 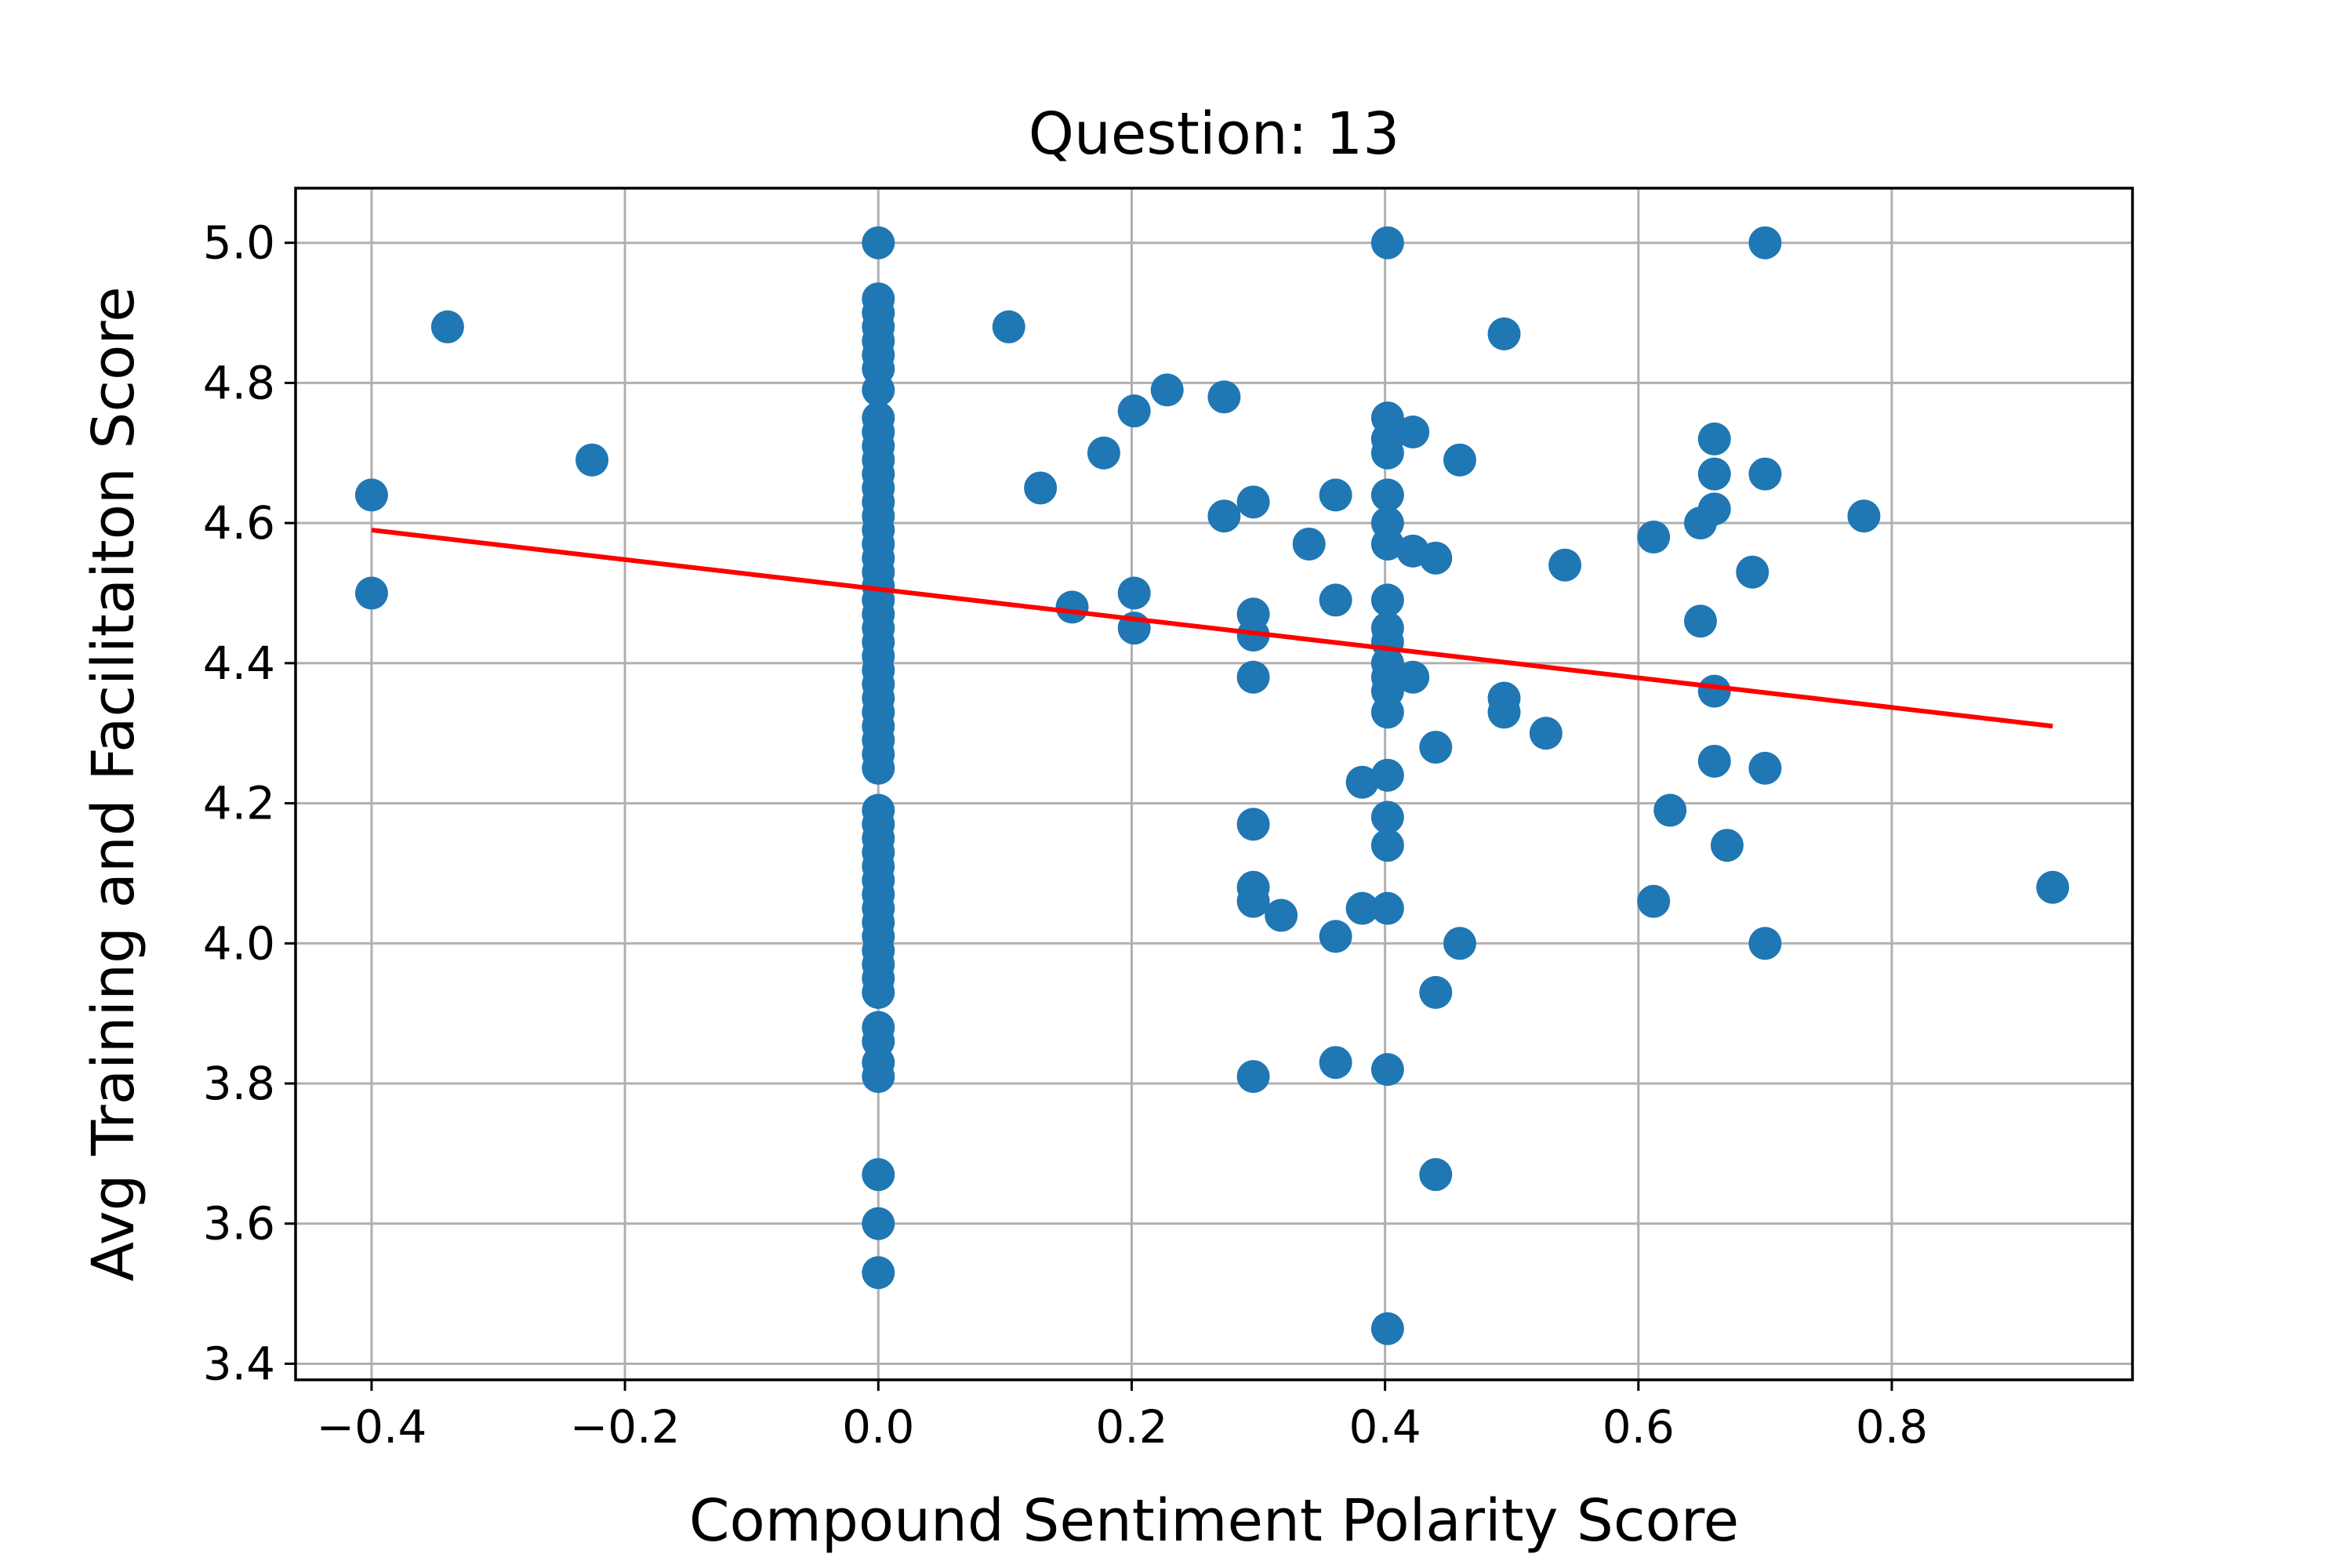 I want to click on chart-title: Question: 13, so click(x=1214, y=134).